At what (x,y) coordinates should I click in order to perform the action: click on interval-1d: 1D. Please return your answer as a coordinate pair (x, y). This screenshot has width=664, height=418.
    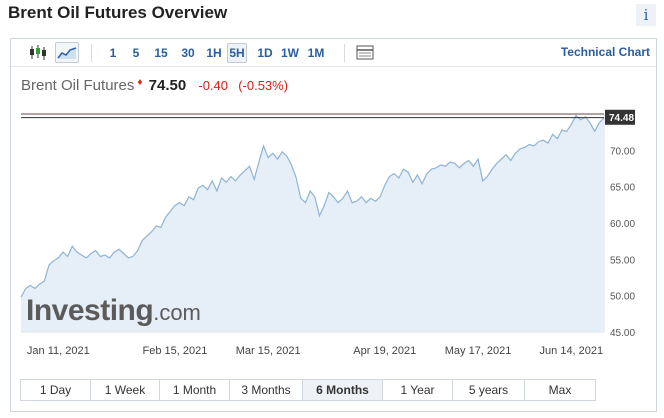
    Looking at the image, I should click on (265, 53).